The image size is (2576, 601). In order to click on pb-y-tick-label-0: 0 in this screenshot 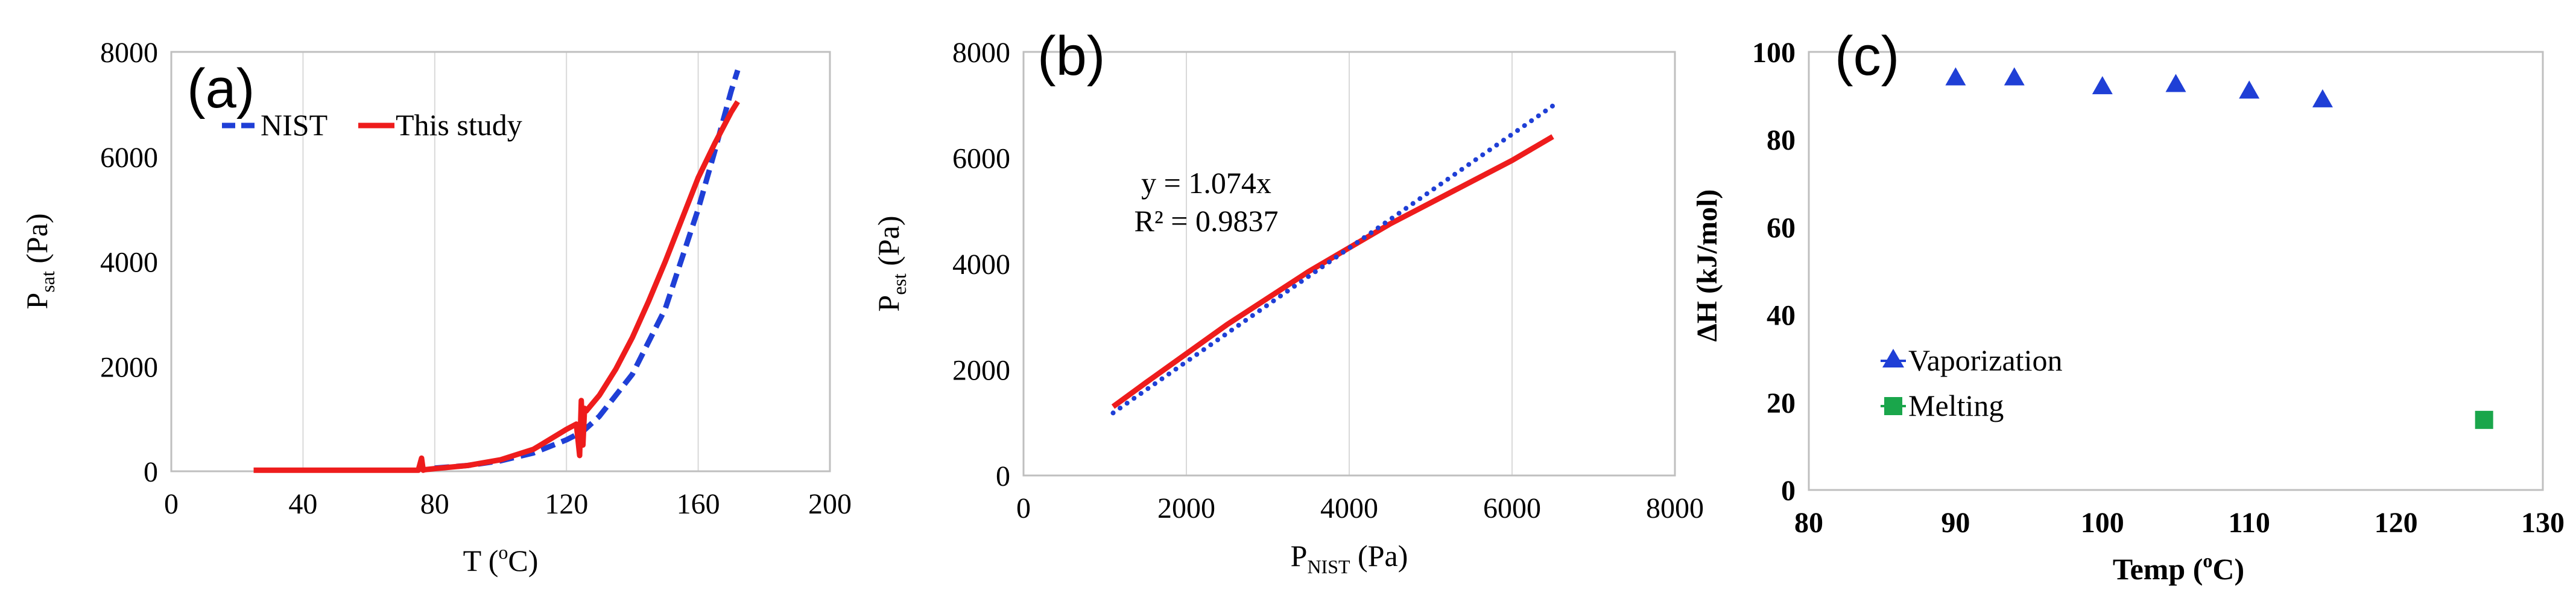, I will do `click(1003, 476)`.